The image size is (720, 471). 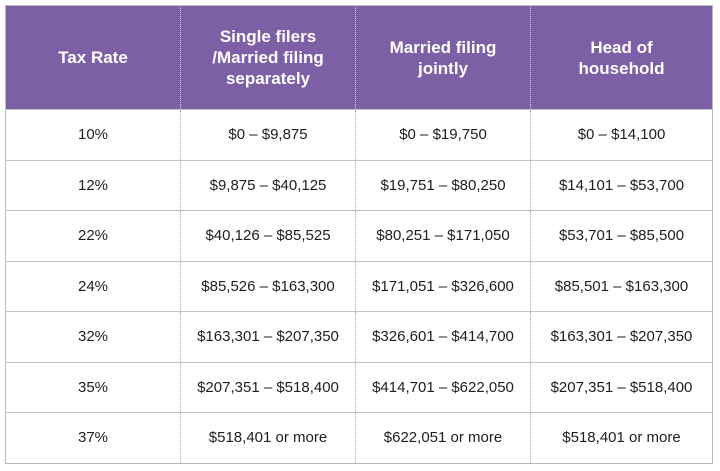 What do you see at coordinates (621, 134) in the screenshot?
I see `bracket-cell: $0 – $14,100` at bounding box center [621, 134].